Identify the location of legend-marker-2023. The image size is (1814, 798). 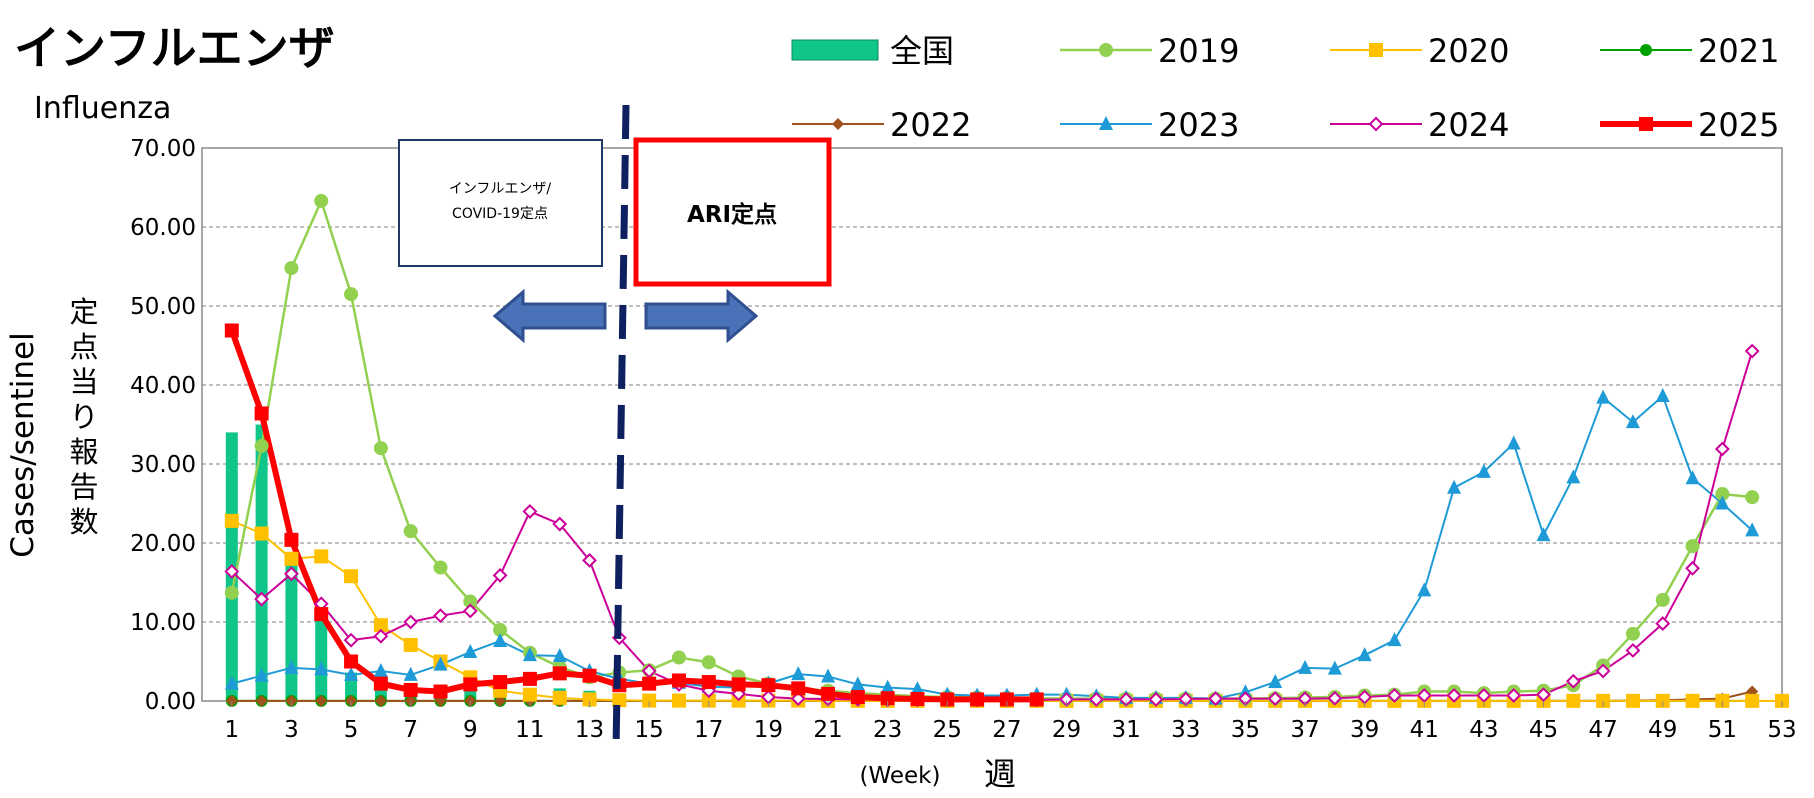
(1106, 123).